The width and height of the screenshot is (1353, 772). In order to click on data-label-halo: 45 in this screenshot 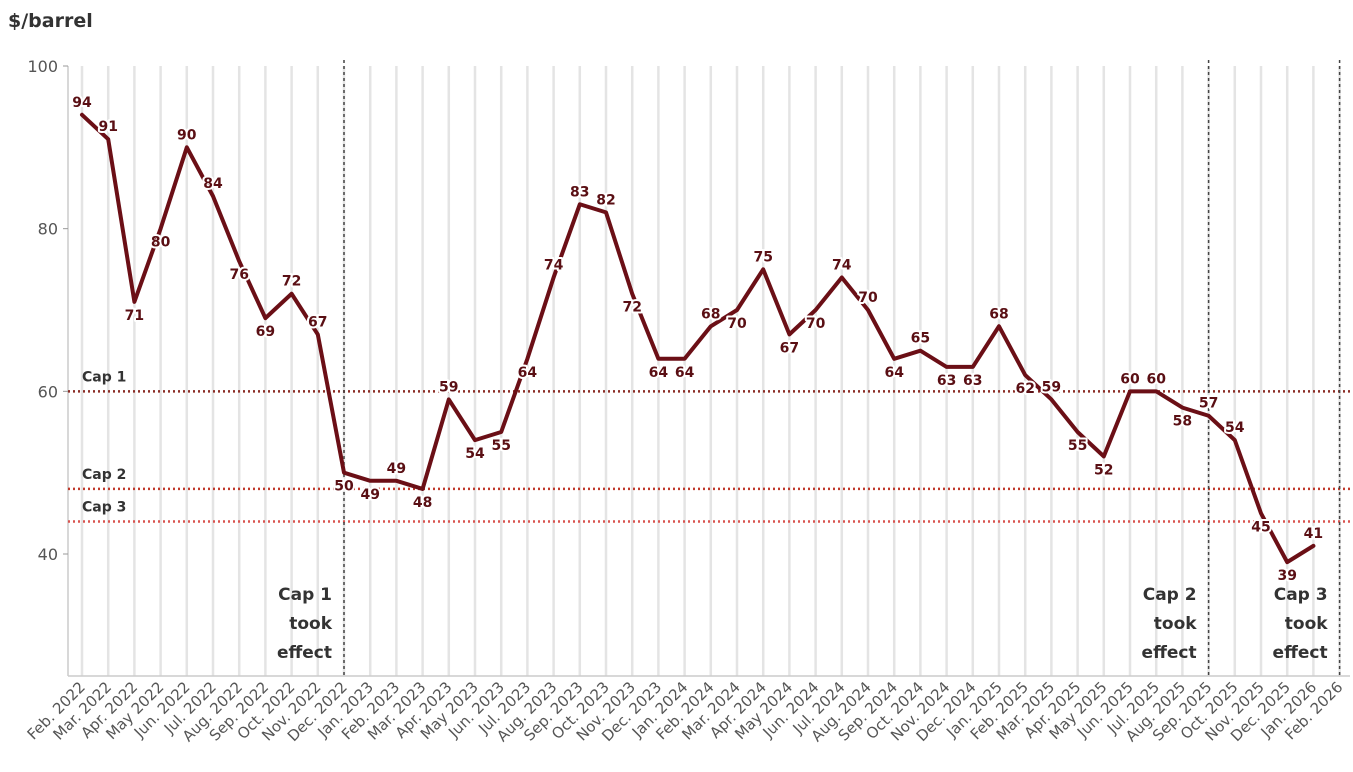, I will do `click(1260, 527)`.